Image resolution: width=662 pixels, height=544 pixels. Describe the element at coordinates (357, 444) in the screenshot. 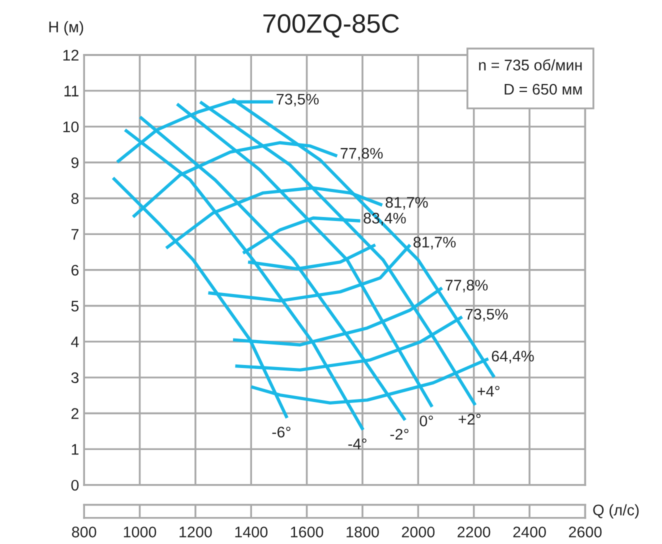

I see `series-label: -4°` at that location.